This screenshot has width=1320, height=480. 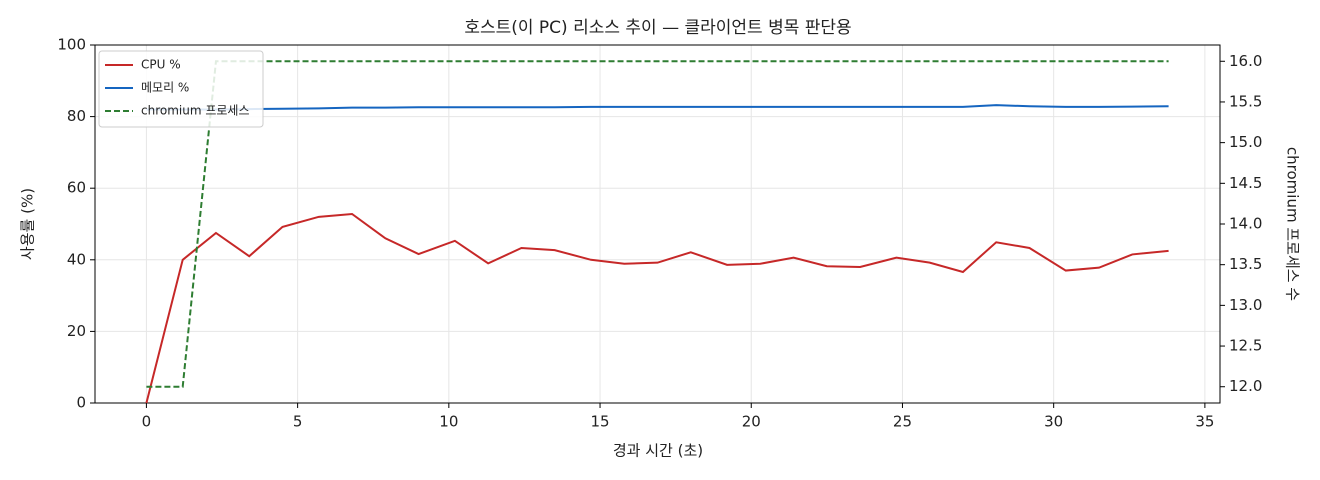 I want to click on x-tick-label: 20, so click(x=751, y=422).